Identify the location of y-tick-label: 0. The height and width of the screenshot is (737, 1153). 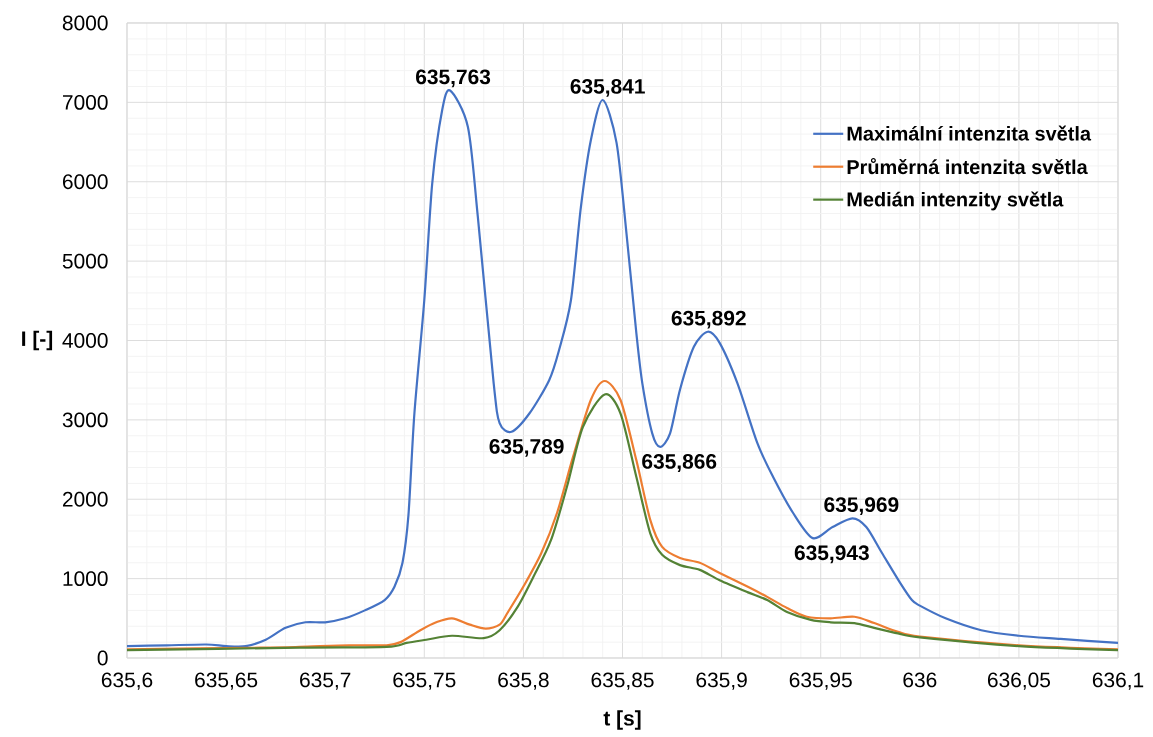
(102, 658).